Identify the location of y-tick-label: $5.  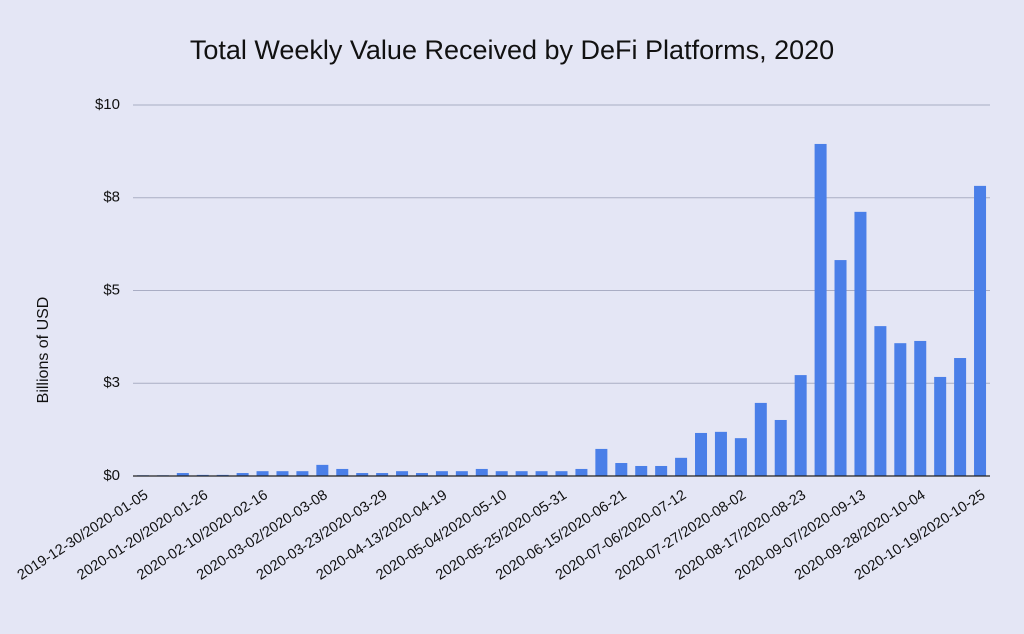
(111, 289).